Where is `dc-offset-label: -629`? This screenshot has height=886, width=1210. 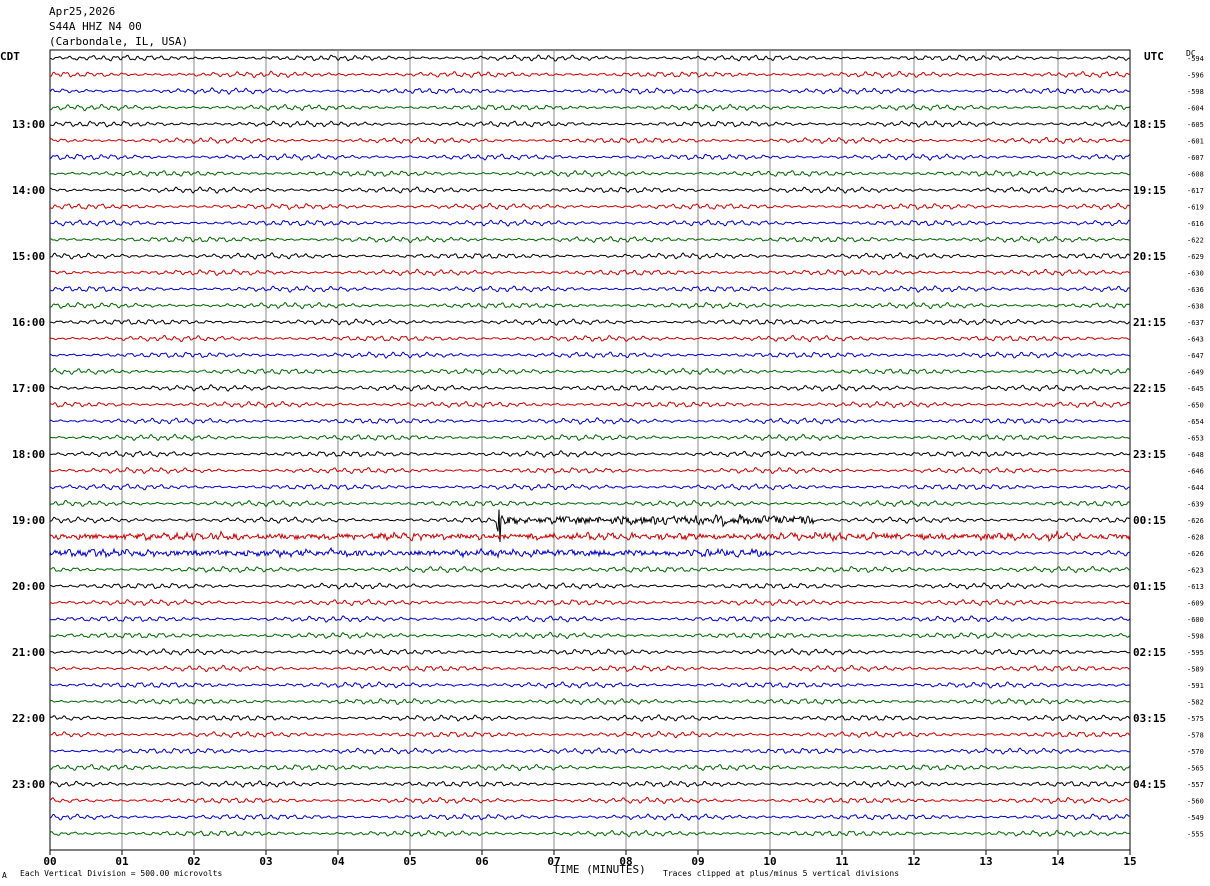 dc-offset-label: -629 is located at coordinates (1195, 257).